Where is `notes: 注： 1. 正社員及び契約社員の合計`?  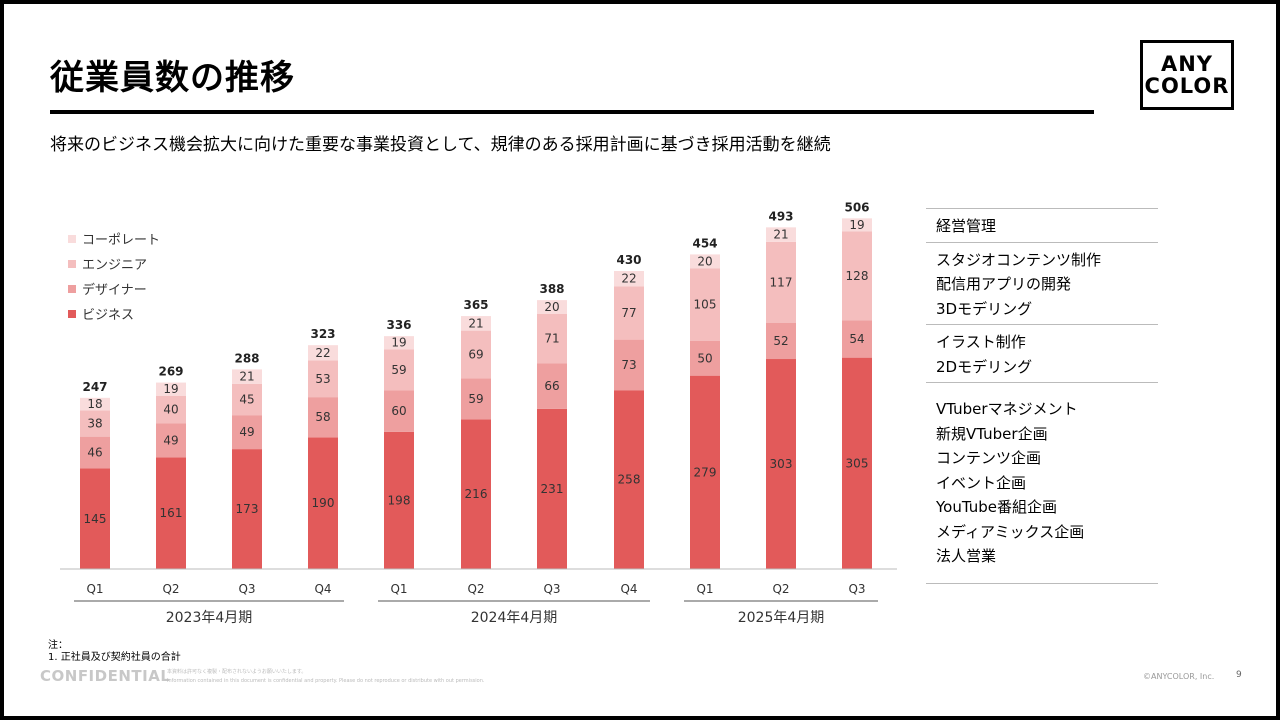 notes: 注： 1. 正社員及び契約社員の合計 is located at coordinates (114, 652).